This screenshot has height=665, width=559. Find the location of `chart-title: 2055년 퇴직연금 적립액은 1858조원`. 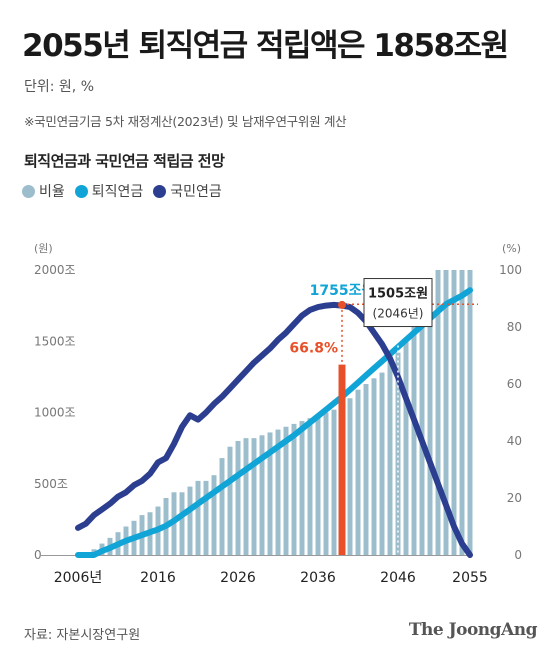

chart-title: 2055년 퇴직연금 적립액은 1858조원 is located at coordinates (265, 46).